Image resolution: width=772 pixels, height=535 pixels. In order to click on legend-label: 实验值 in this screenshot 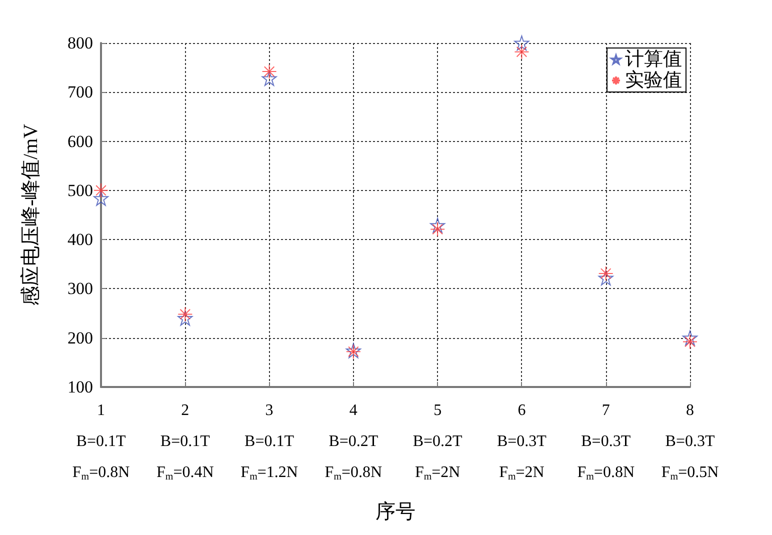, I will do `click(653, 80)`.